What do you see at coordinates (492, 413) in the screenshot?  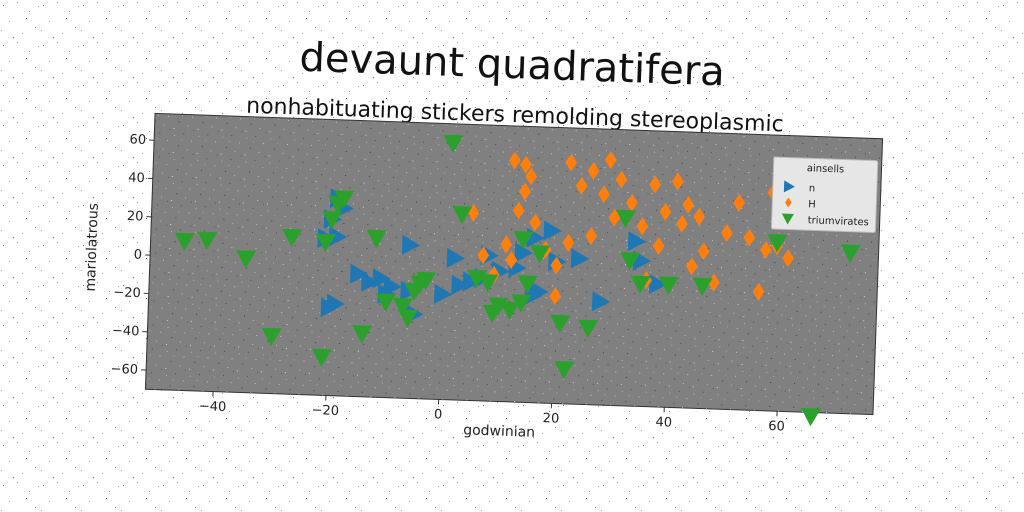 I see `x-ticks: −40 −20 0 20 40 60` at bounding box center [492, 413].